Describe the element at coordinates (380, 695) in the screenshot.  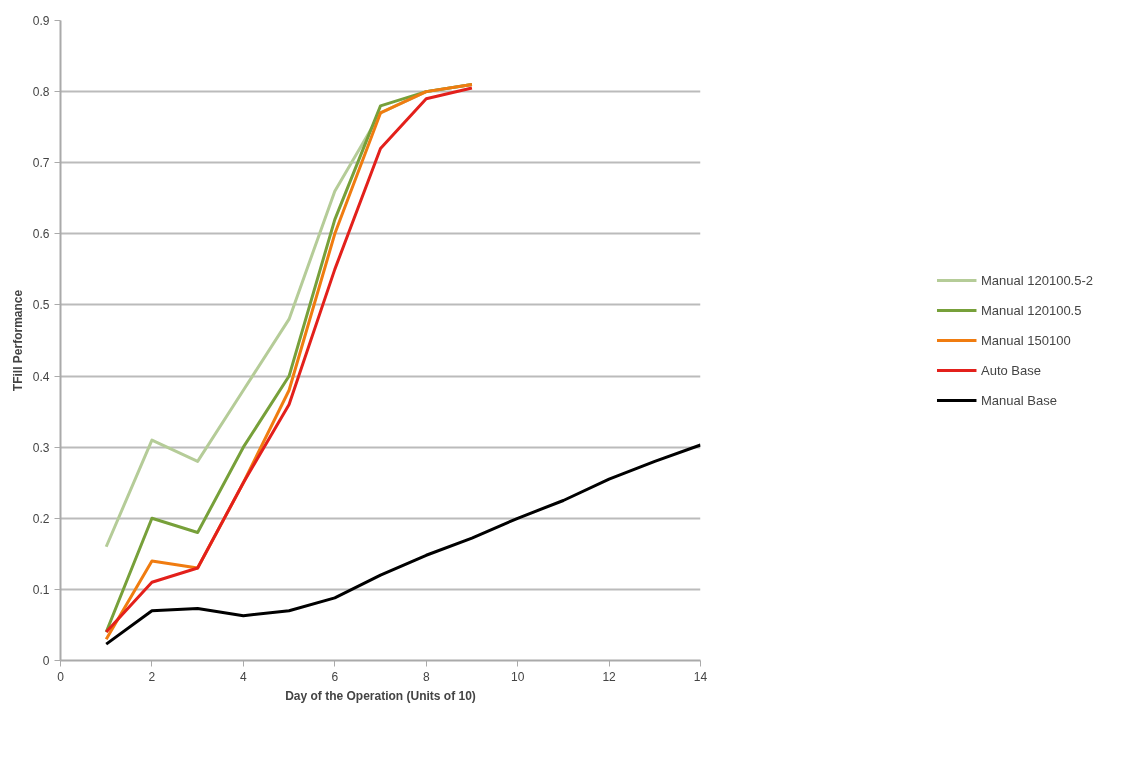
I see `x-axis-title: Day of the Operation (Units of 10)` at that location.